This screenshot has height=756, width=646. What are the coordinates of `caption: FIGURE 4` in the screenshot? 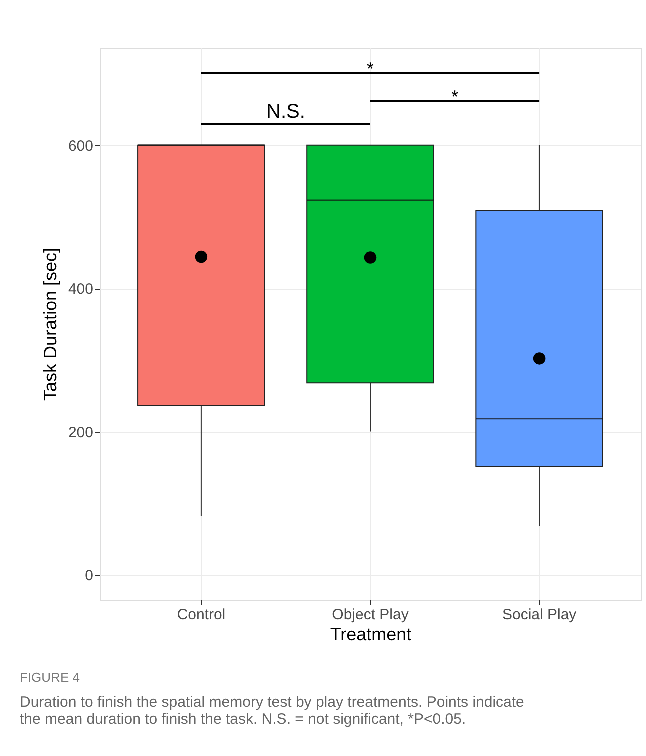 It's located at (50, 677).